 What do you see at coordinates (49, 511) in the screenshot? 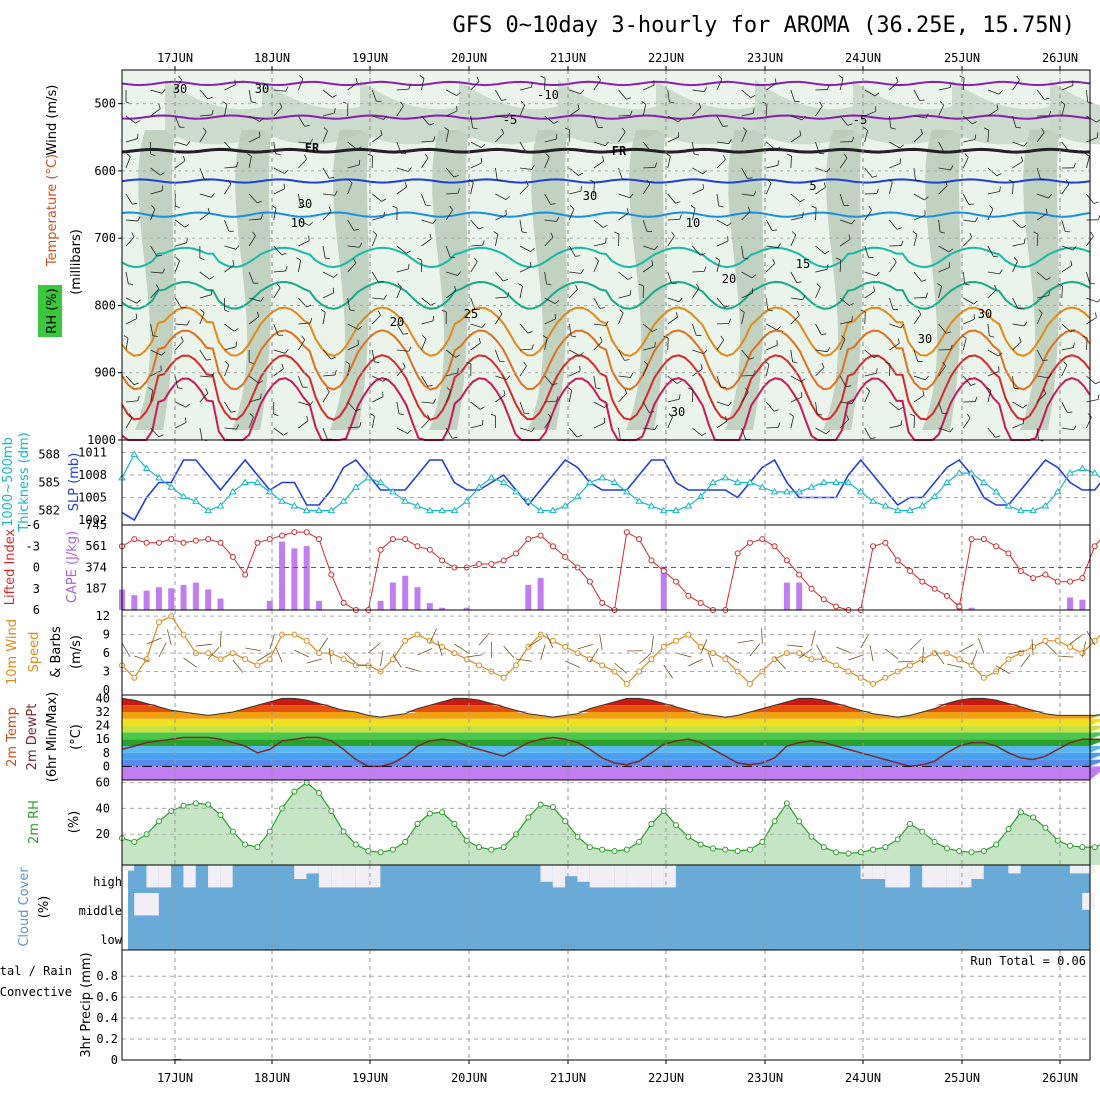
I see `thickness-tick-label: 582` at bounding box center [49, 511].